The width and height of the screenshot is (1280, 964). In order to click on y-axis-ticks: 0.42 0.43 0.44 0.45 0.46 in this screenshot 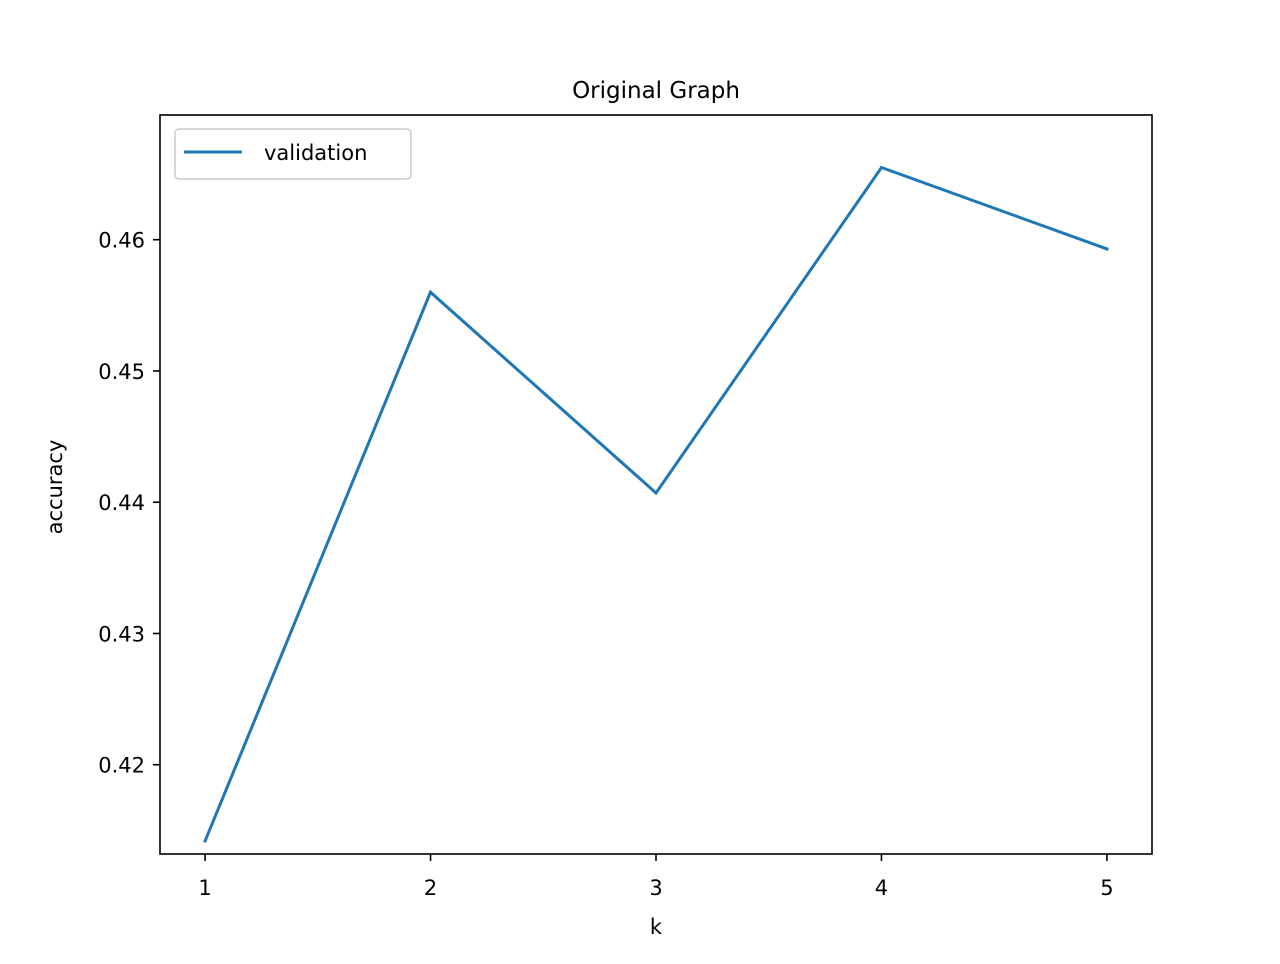, I will do `click(129, 503)`.